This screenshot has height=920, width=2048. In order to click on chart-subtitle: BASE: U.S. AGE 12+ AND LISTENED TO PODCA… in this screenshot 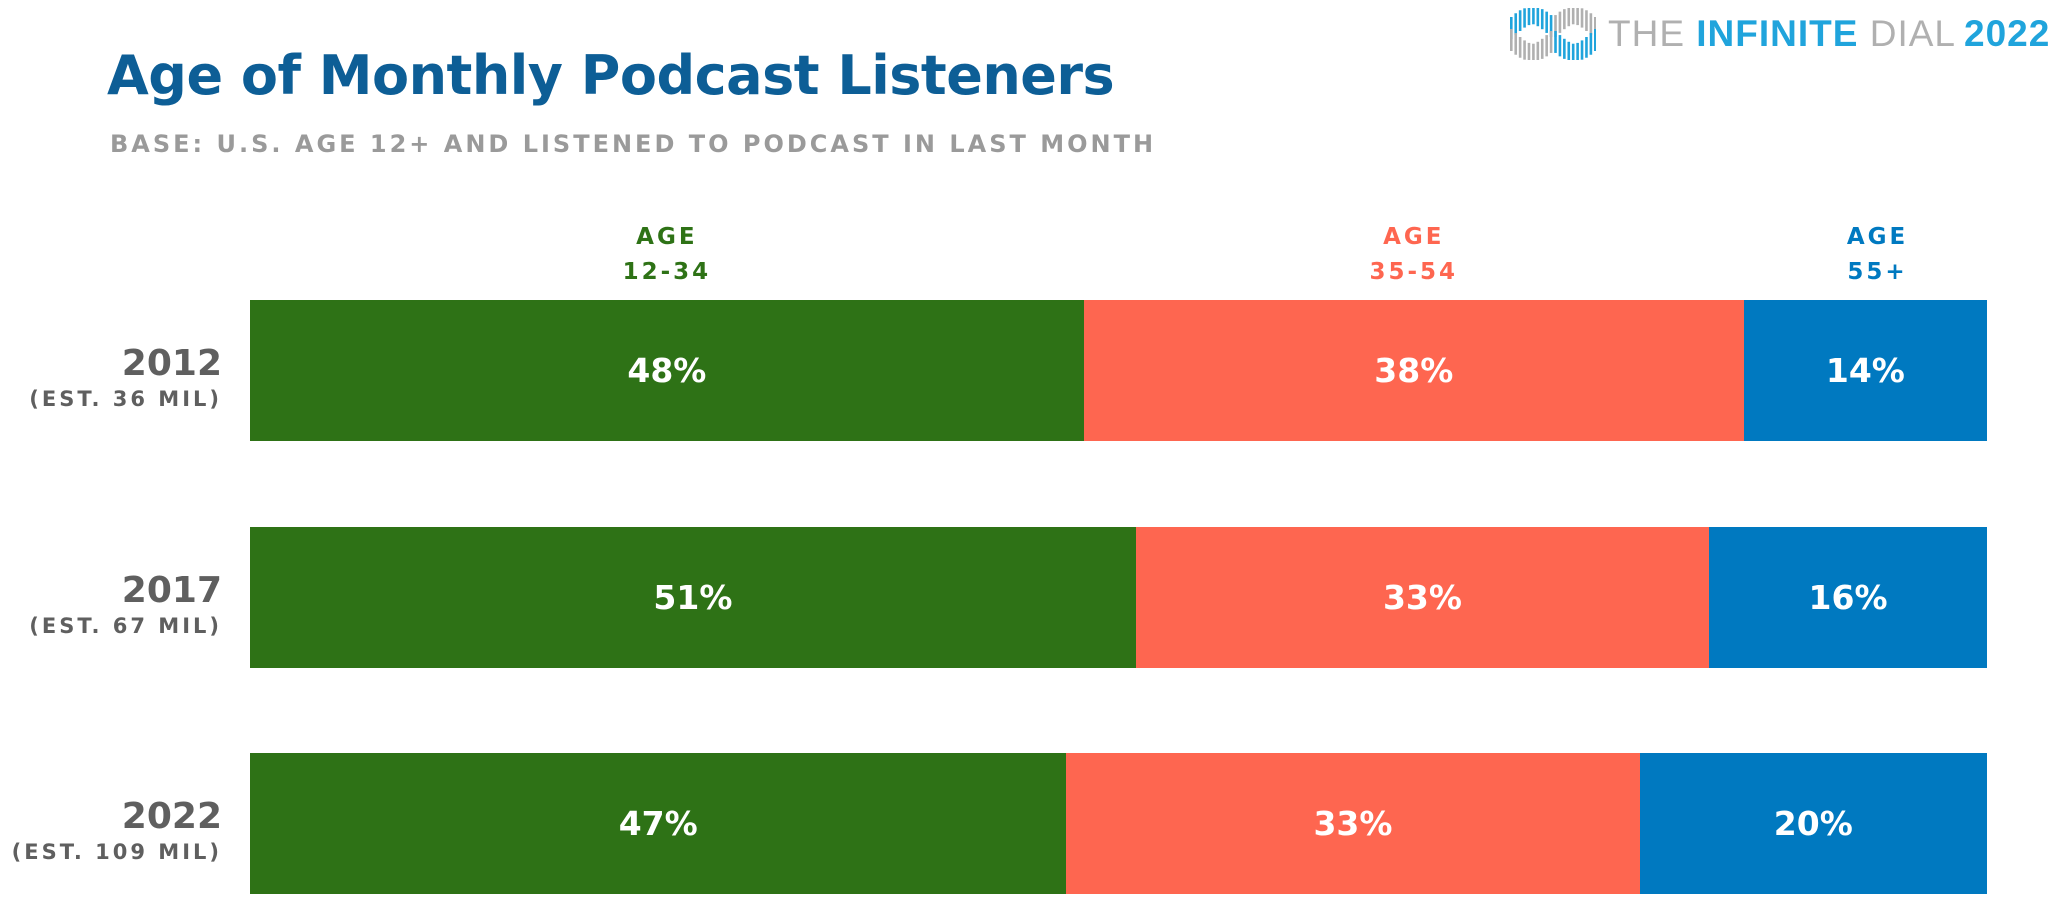, I will do `click(633, 144)`.